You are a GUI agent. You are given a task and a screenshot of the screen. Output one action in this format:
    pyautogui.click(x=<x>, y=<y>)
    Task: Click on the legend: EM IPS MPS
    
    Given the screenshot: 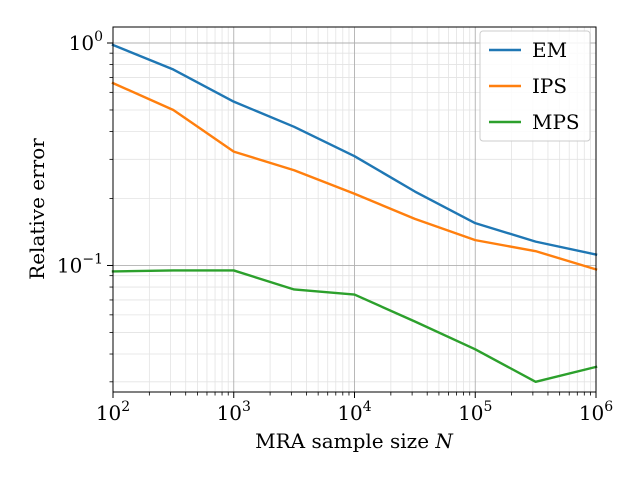 What is the action you would take?
    pyautogui.click(x=535, y=86)
    